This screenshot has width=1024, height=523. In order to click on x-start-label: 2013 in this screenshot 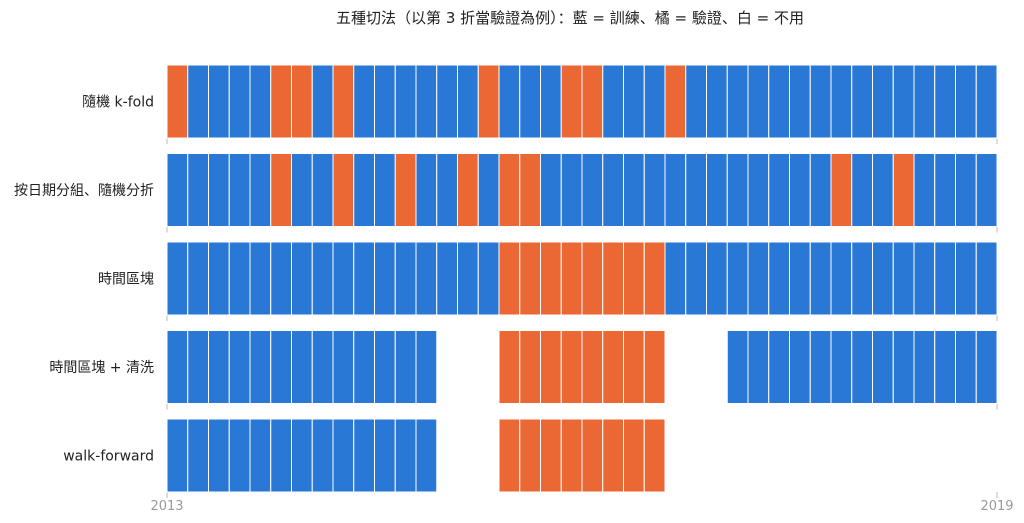, I will do `click(166, 506)`.